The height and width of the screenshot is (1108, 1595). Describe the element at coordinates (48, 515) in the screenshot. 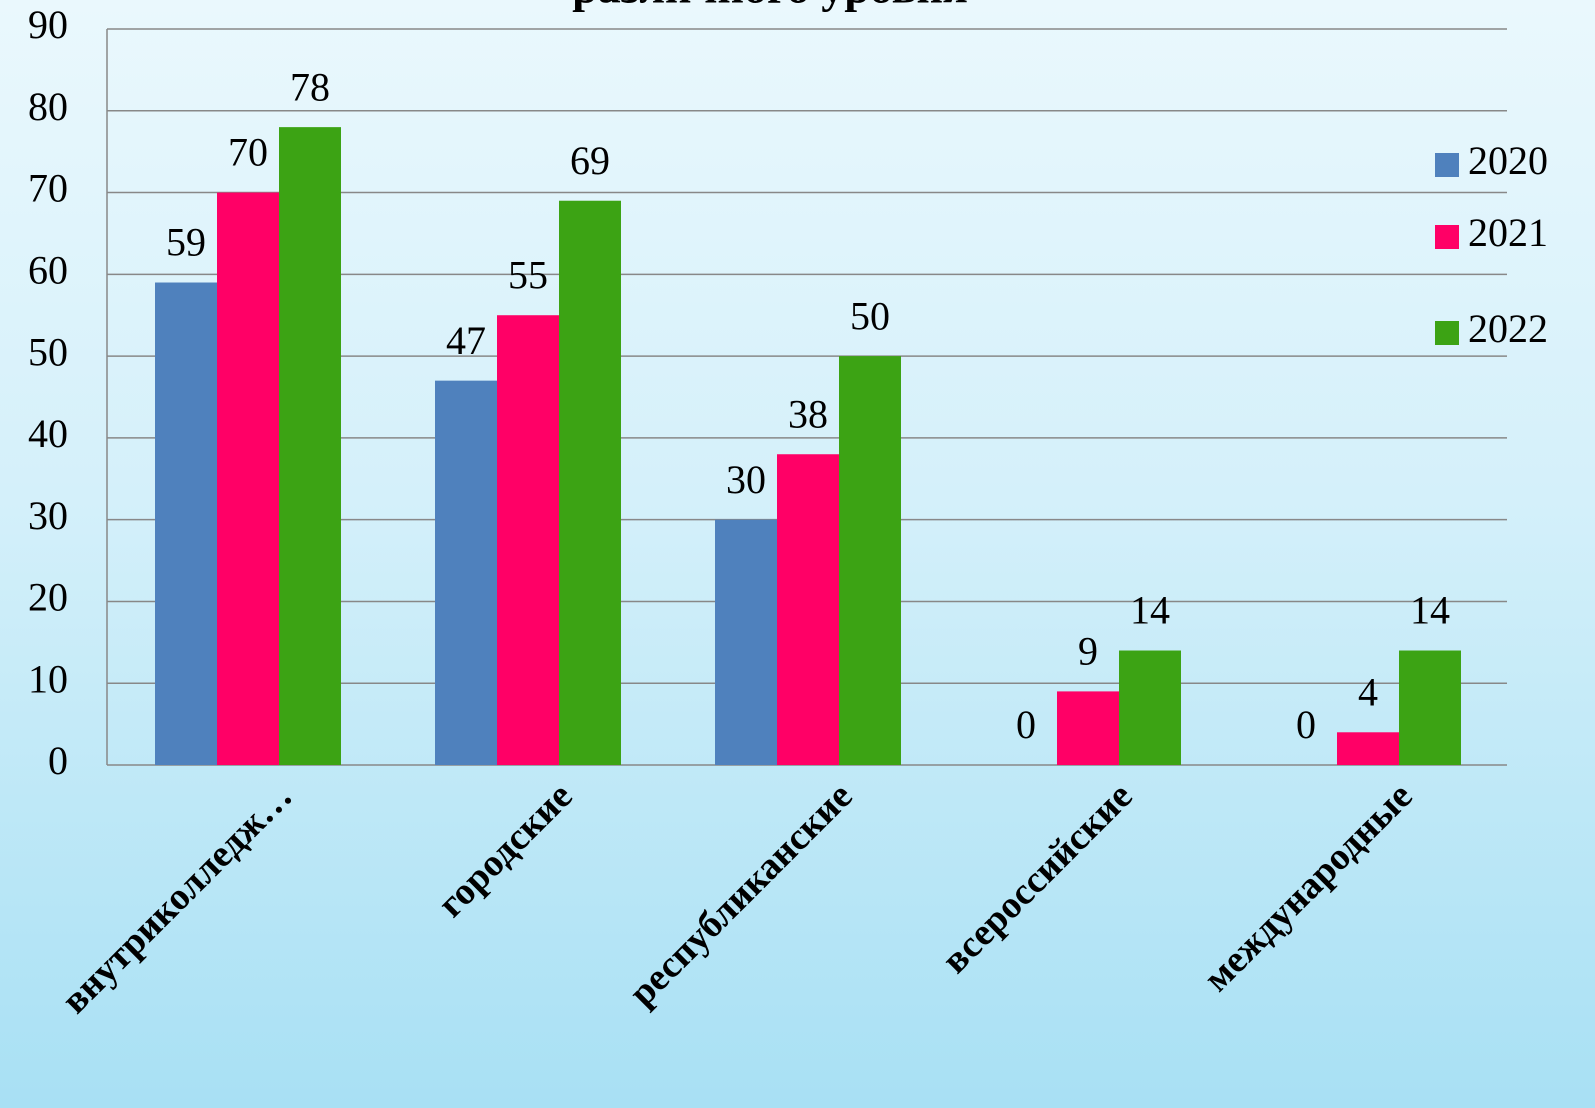

I see `y-tick-label: 30` at that location.